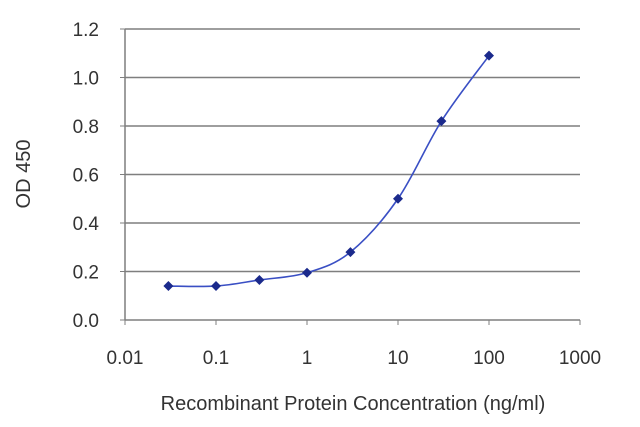 Image resolution: width=640 pixels, height=427 pixels. What do you see at coordinates (86, 321) in the screenshot?
I see `y-tick-label: 0.0` at bounding box center [86, 321].